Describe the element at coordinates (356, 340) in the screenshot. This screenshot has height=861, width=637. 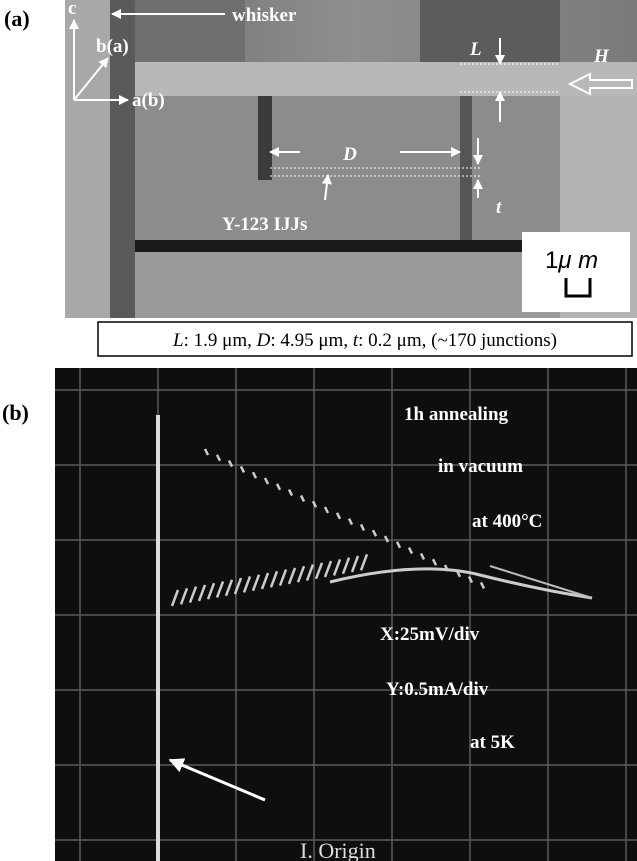
I see `caption-part: t` at that location.